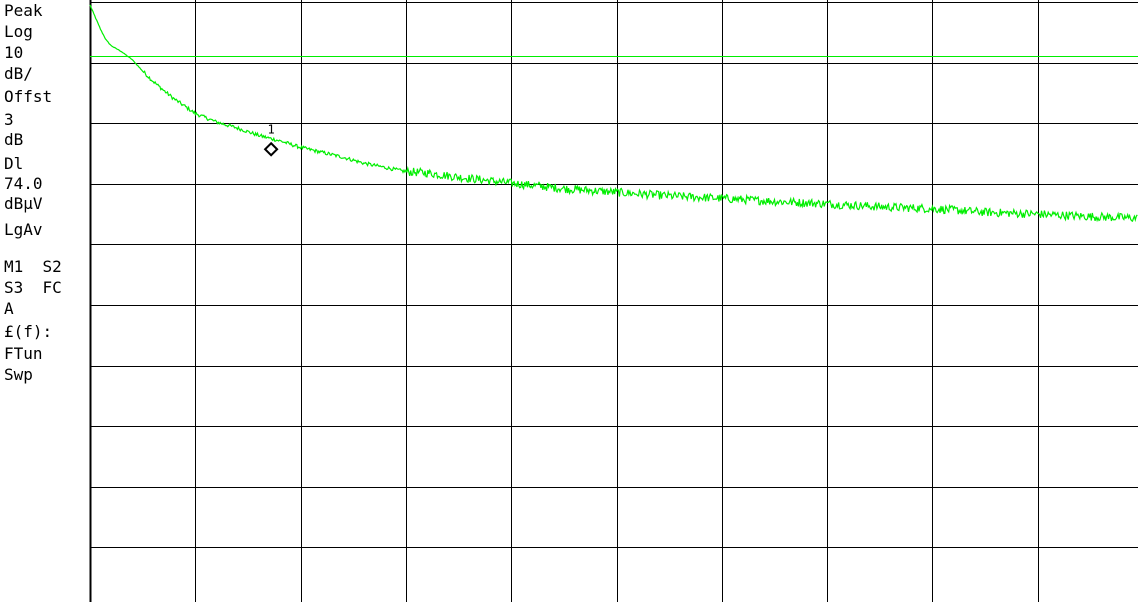 The height and width of the screenshot is (602, 1138). Describe the element at coordinates (23, 183) in the screenshot. I see `sidebar-label: 74.0` at that location.